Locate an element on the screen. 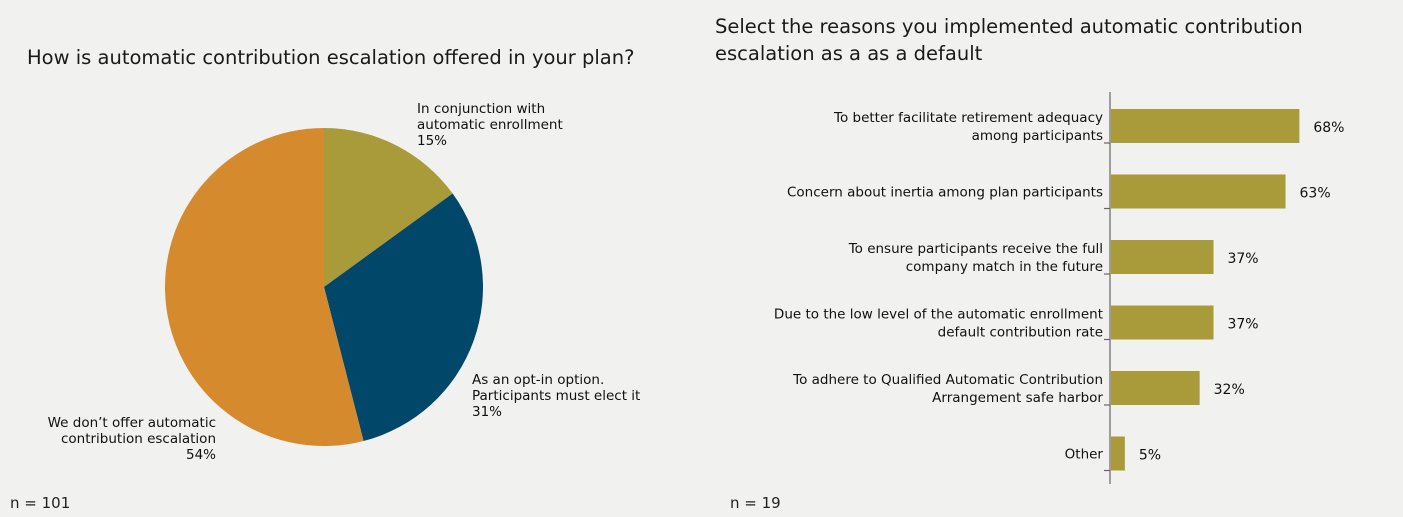 The width and height of the screenshot is (1403, 517). bar-value-label-1: 63% is located at coordinates (1315, 194).